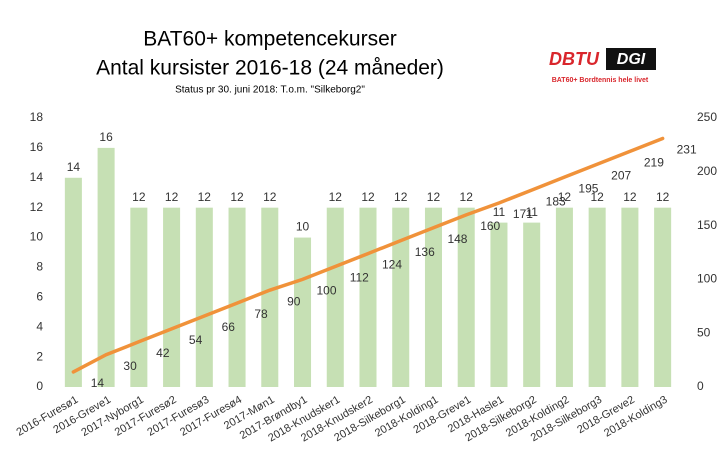 Image resolution: width=723 pixels, height=475 pixels. What do you see at coordinates (261, 314) in the screenshot?
I see `line-label: 78` at bounding box center [261, 314].